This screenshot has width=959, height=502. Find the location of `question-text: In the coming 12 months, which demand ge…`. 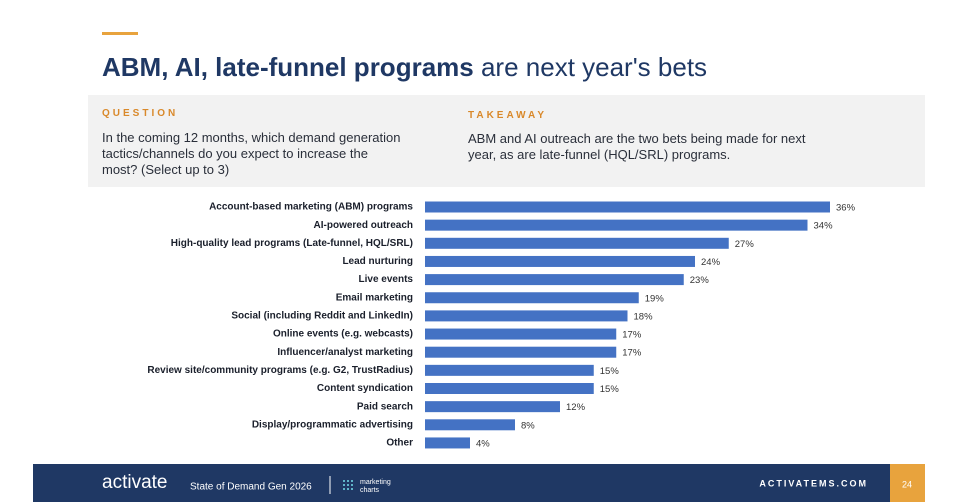

question-text: In the coming 12 months, which demand ge… is located at coordinates (251, 153).